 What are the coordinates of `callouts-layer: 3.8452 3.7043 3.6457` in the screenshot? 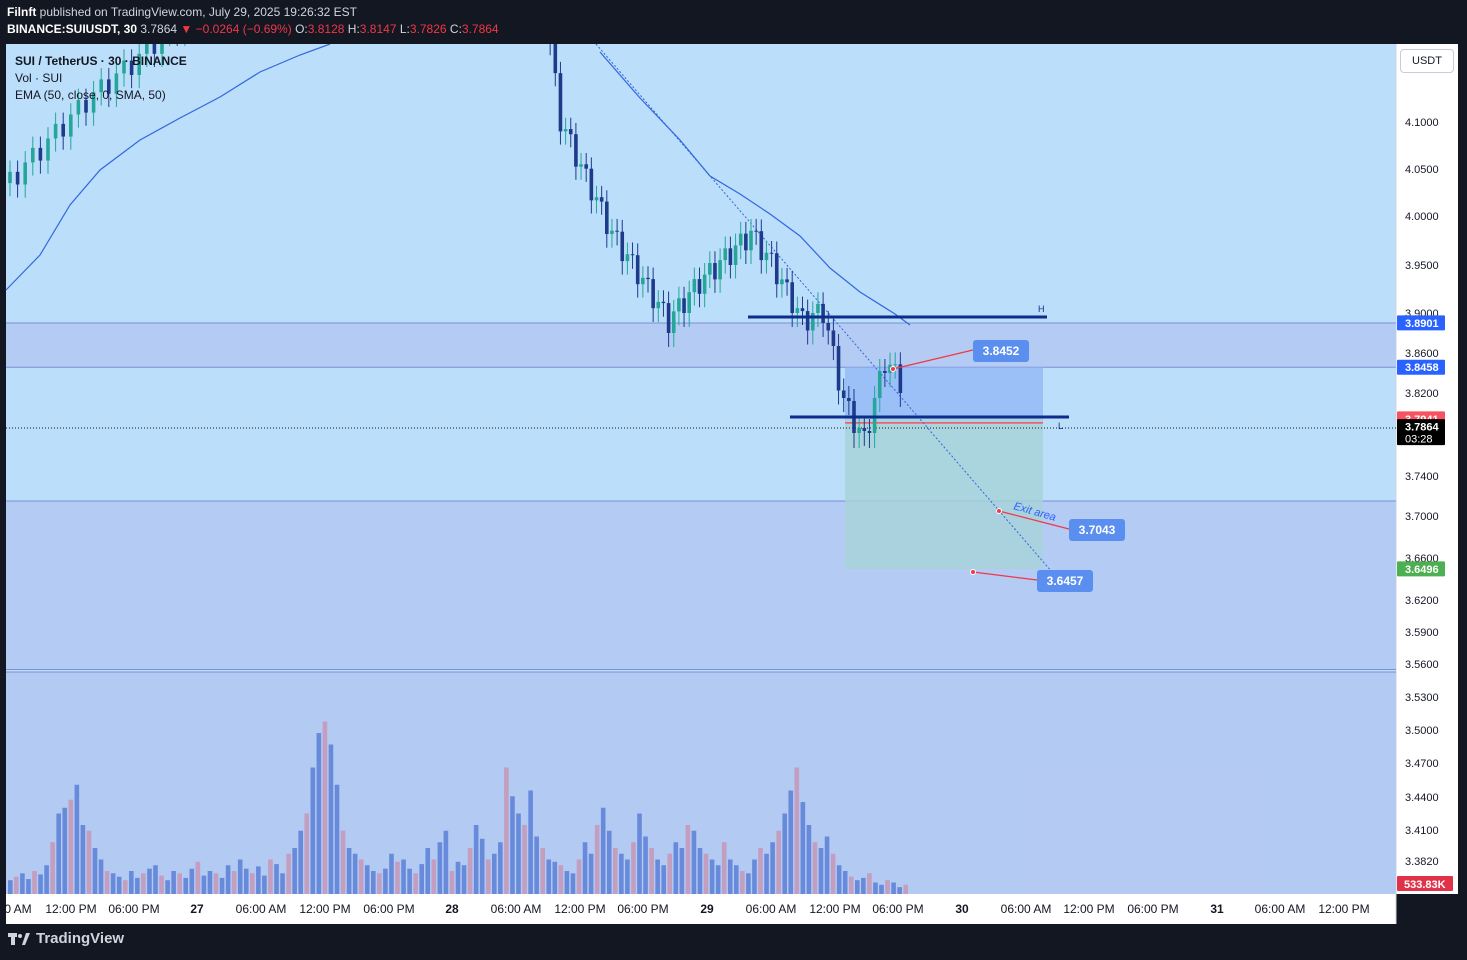 It's located at (1008, 466).